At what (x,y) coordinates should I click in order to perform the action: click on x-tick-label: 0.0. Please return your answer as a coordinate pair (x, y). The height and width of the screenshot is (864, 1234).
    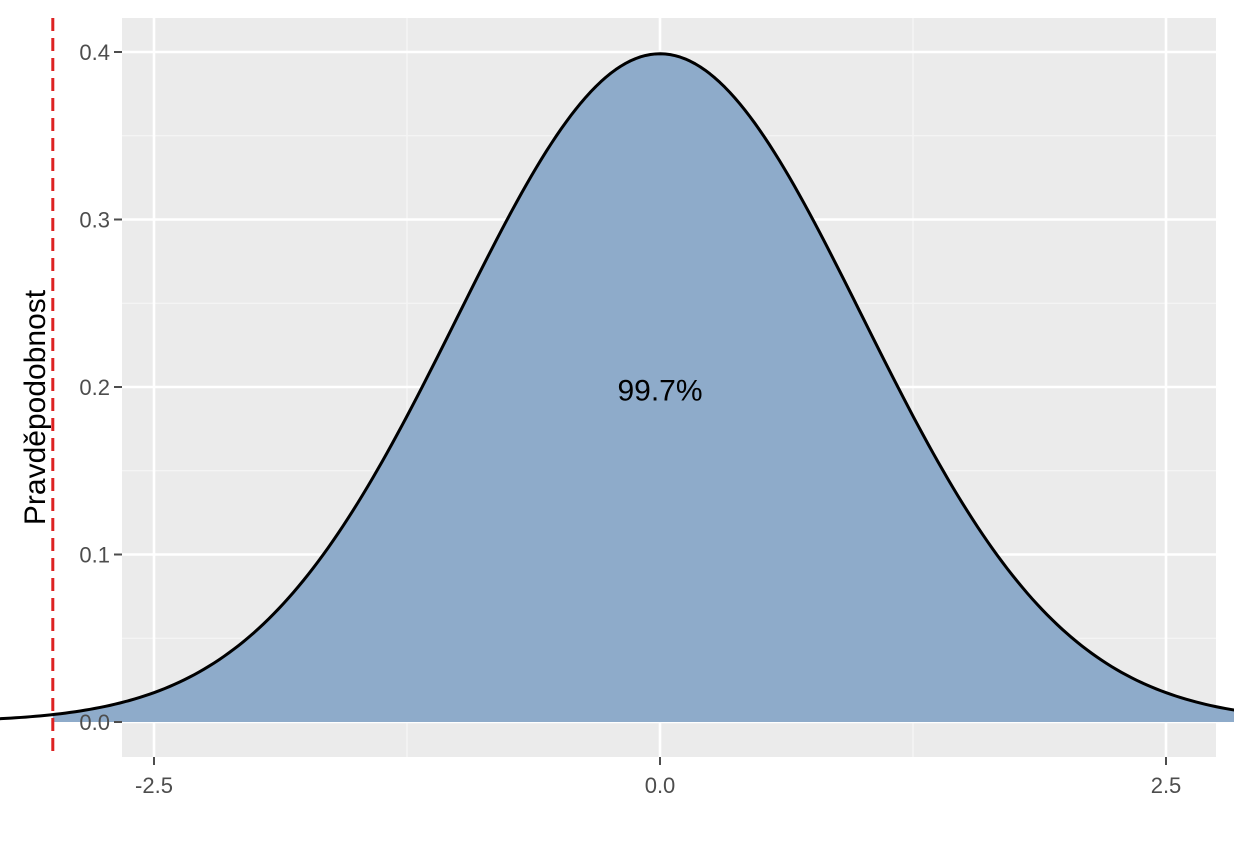
    Looking at the image, I should click on (660, 785).